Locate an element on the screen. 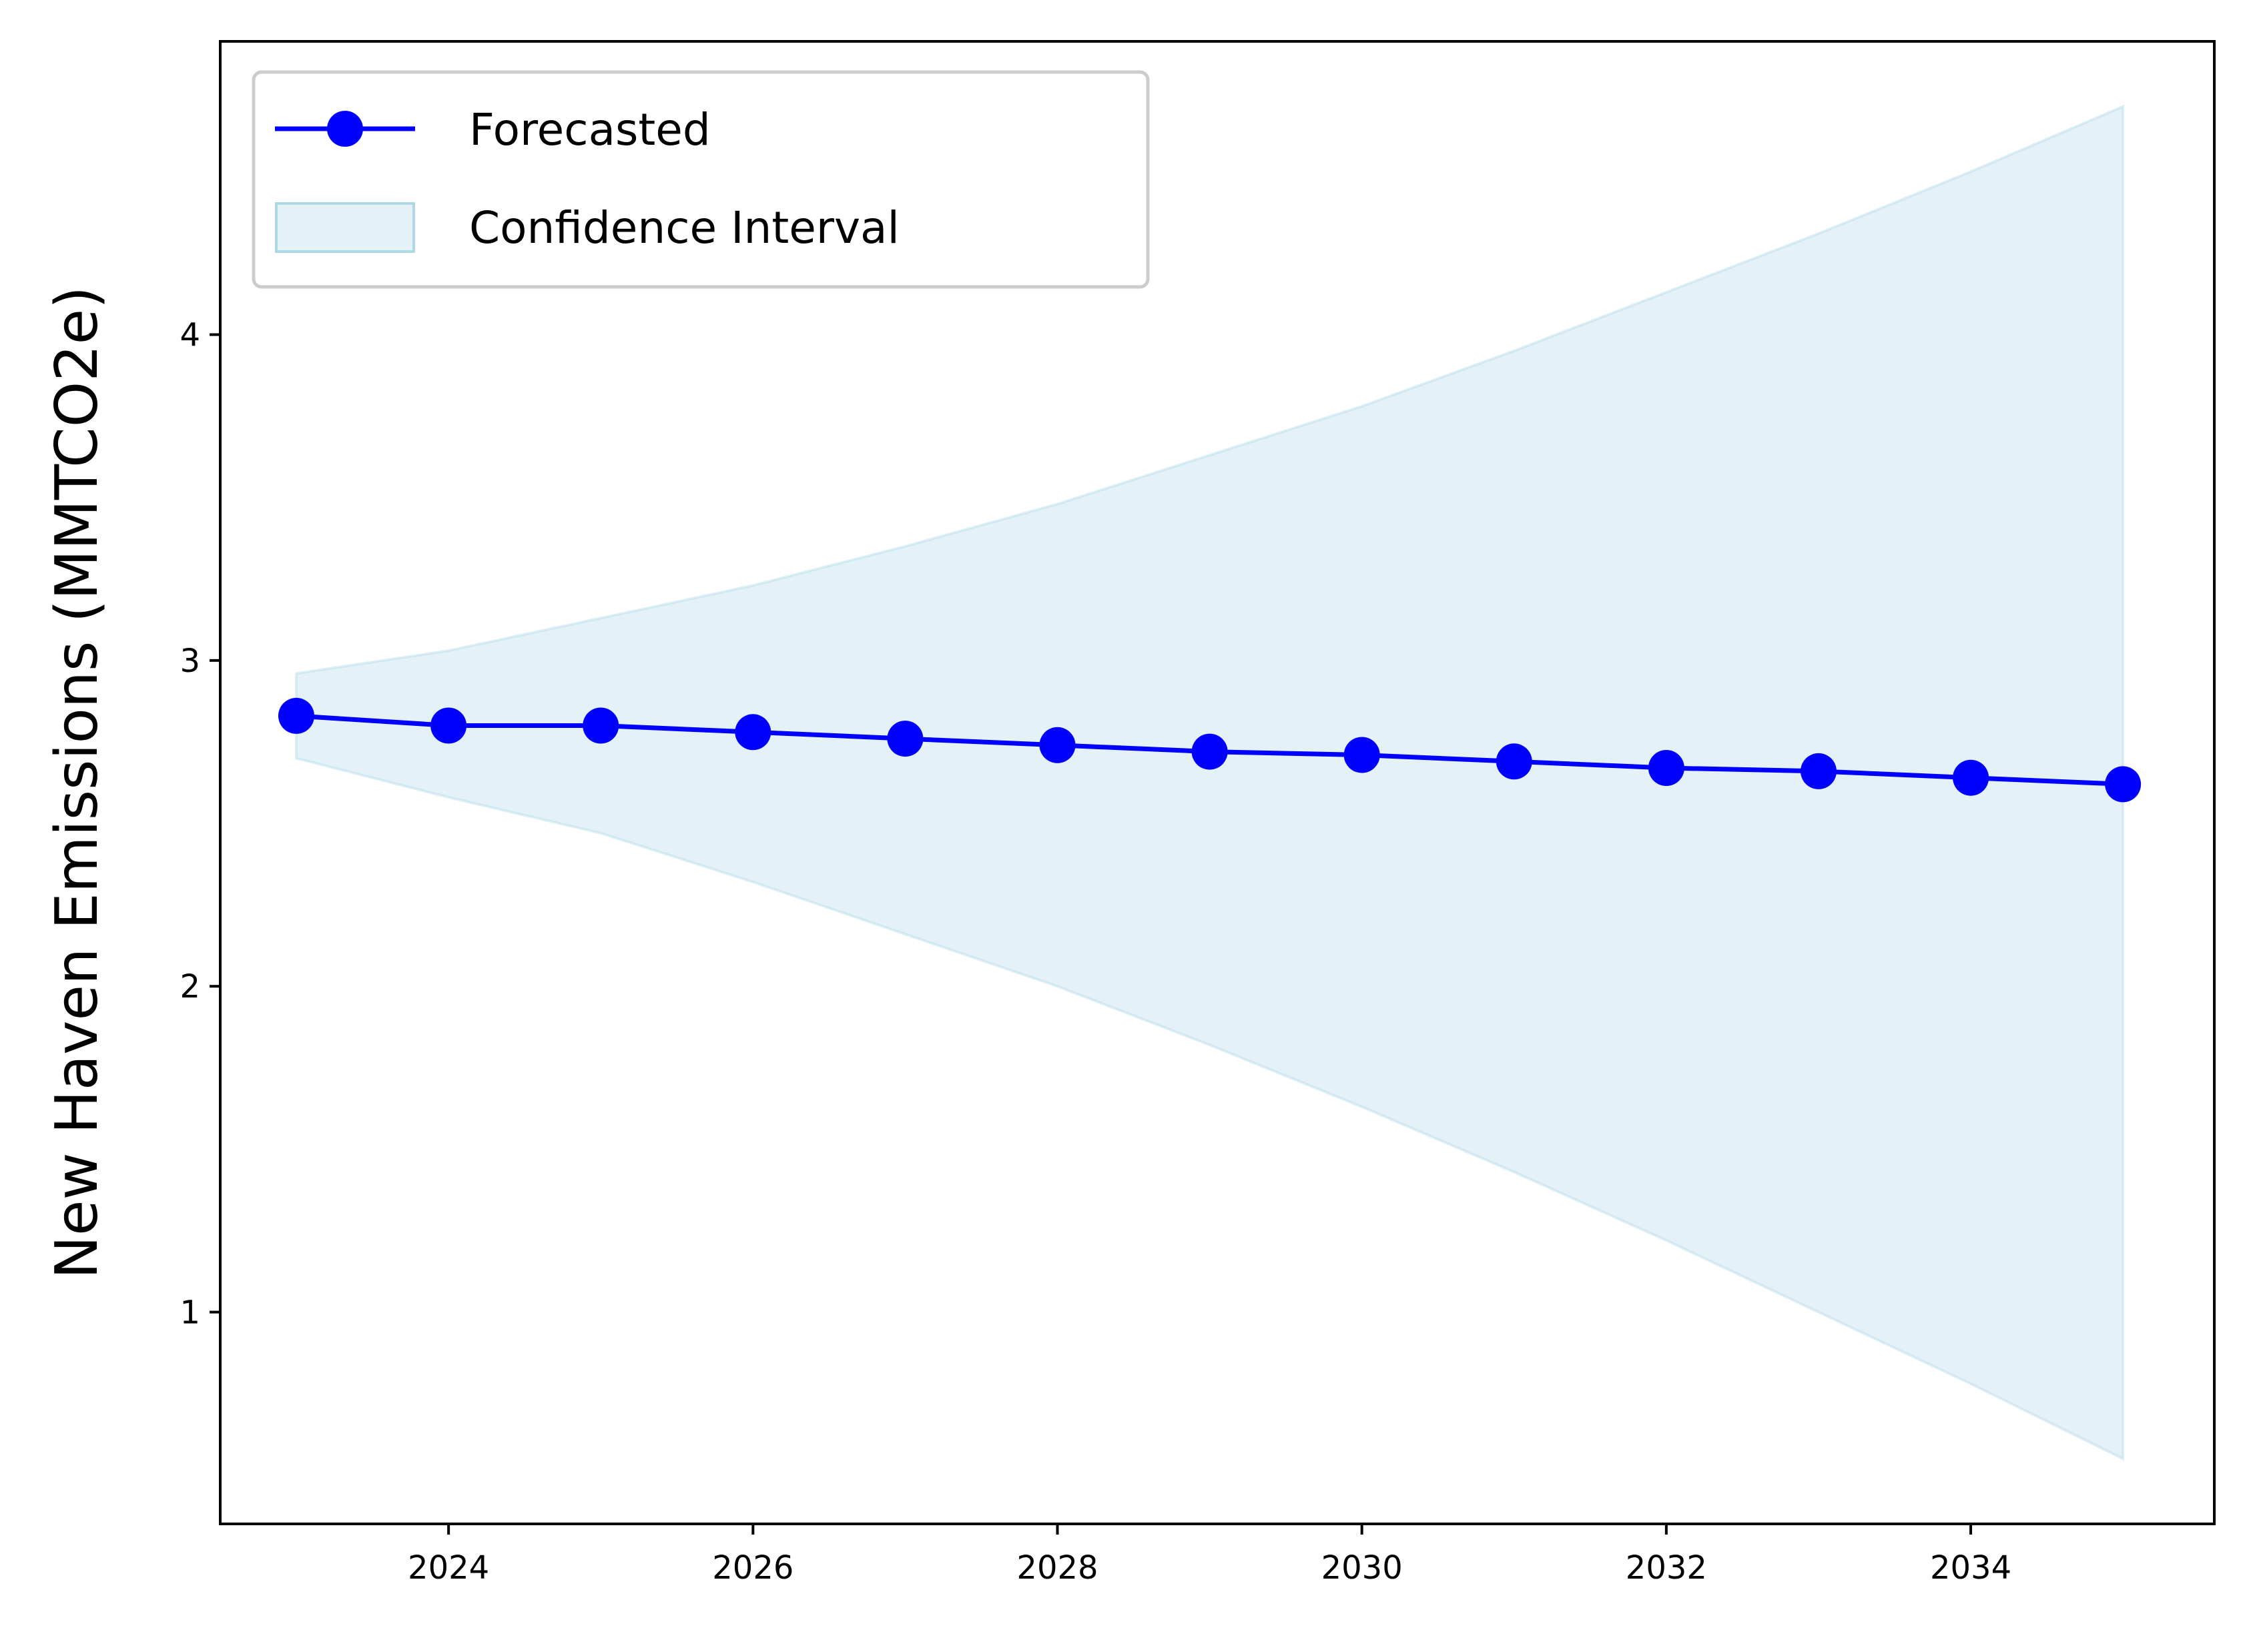  legend: Forecasted Confidence Interval is located at coordinates (701, 179).